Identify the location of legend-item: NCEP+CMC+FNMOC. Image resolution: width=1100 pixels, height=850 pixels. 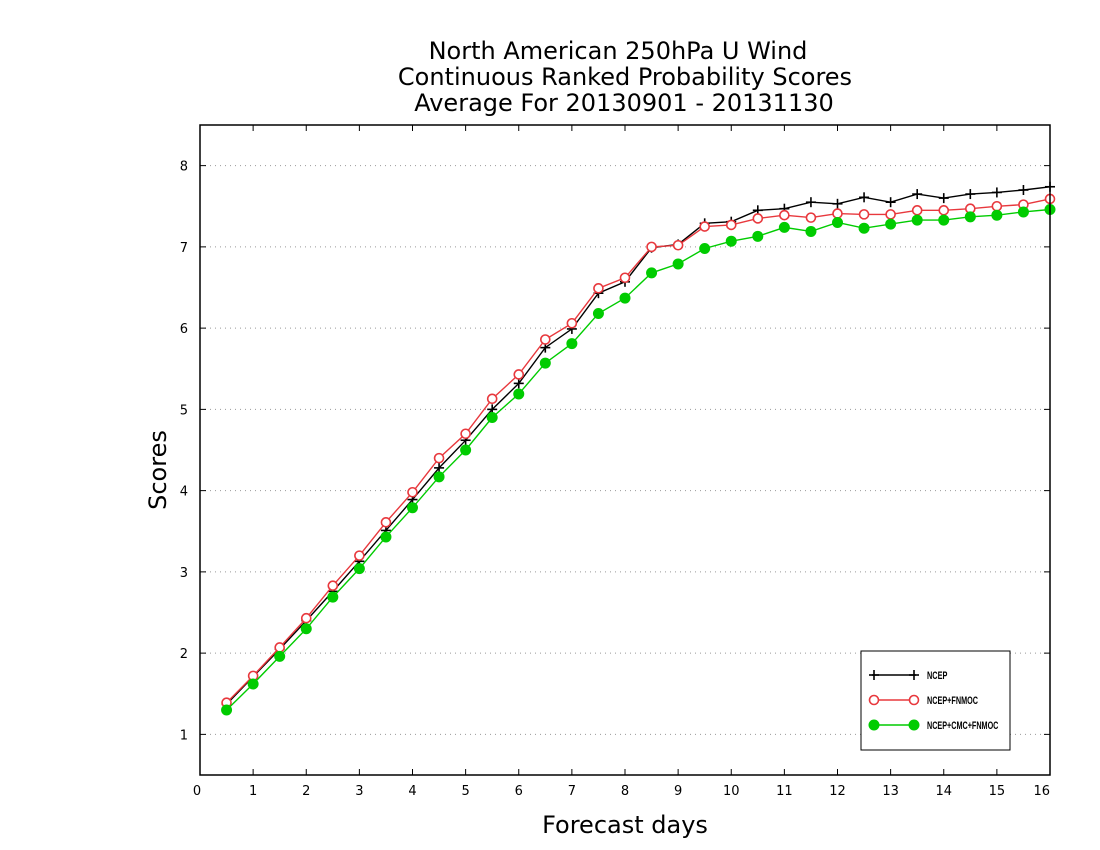
(933, 725).